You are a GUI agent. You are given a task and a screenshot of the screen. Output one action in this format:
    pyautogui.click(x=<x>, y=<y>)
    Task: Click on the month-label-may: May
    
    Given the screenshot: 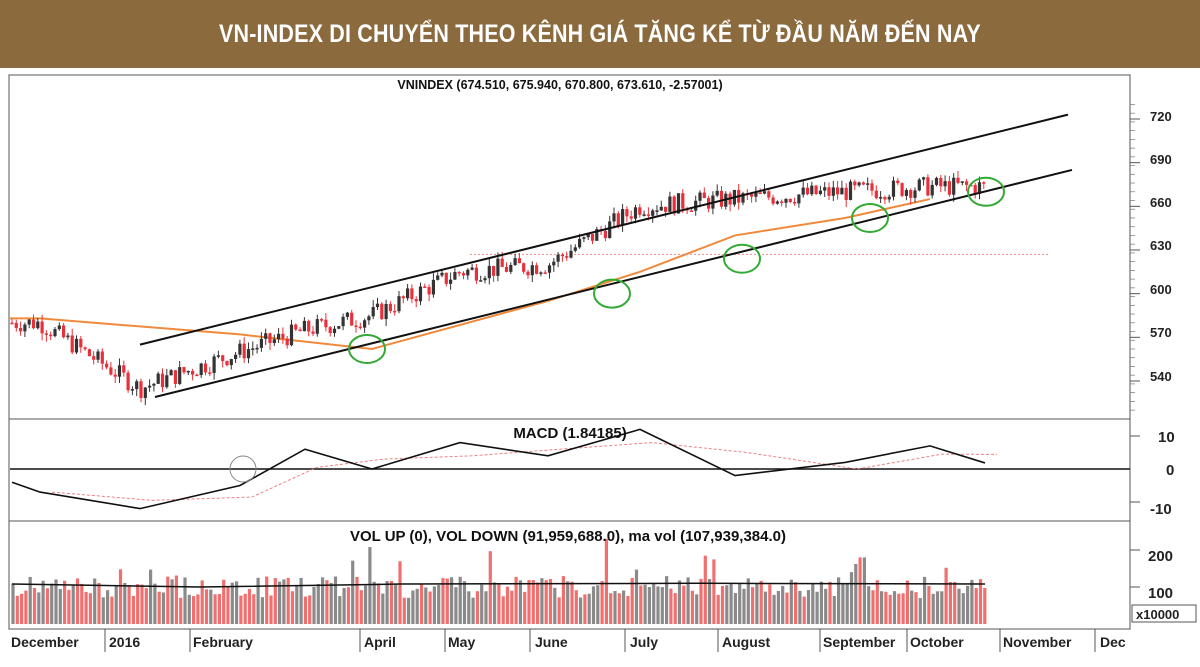 What is the action you would take?
    pyautogui.click(x=461, y=642)
    